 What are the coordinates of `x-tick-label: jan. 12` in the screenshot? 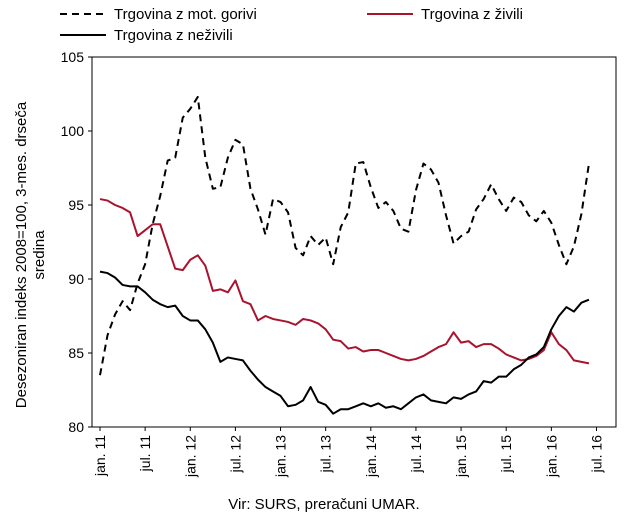 It's located at (190, 456).